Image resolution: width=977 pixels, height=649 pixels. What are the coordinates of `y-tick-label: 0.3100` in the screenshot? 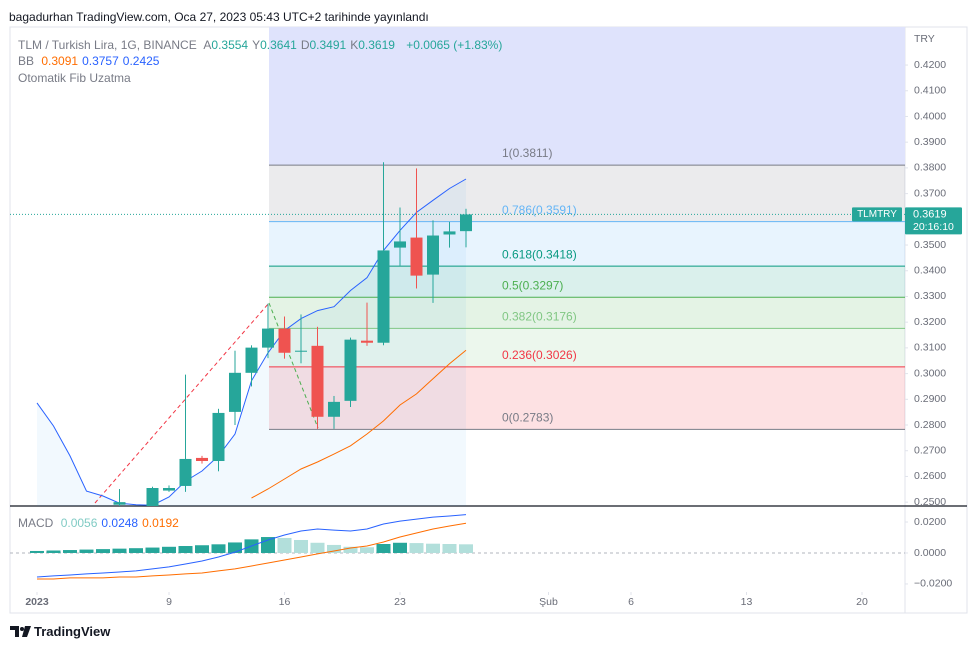 It's located at (930, 348).